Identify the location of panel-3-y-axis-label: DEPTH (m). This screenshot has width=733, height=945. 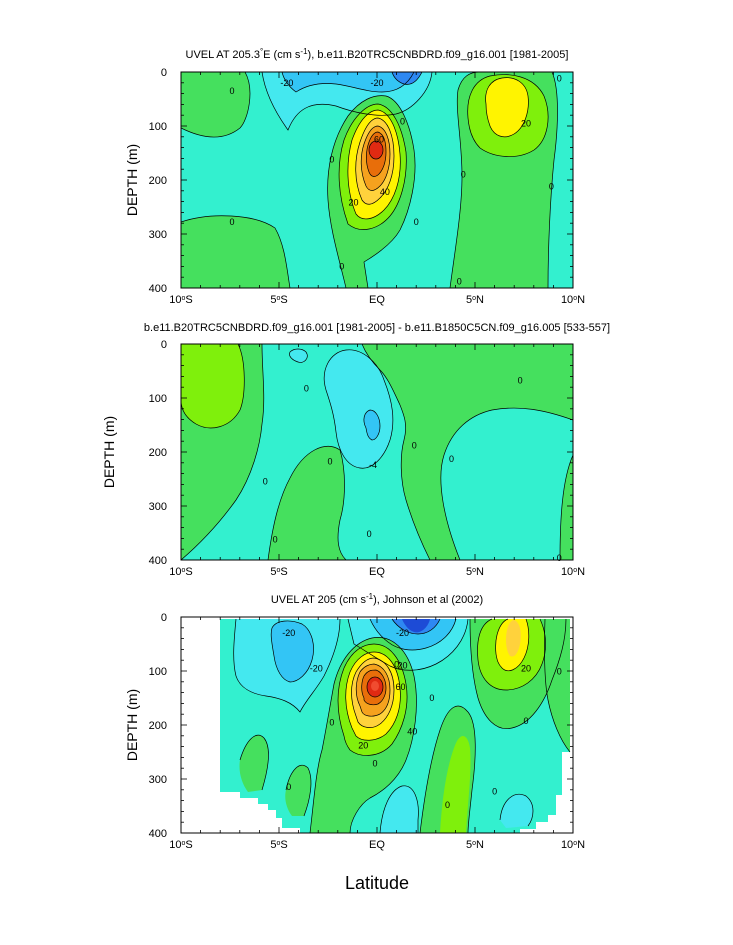
(132, 725).